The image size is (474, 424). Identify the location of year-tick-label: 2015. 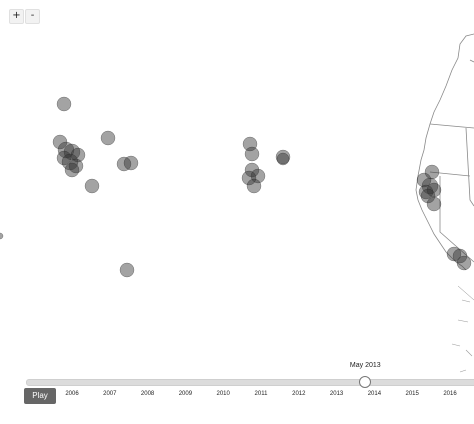
(412, 394).